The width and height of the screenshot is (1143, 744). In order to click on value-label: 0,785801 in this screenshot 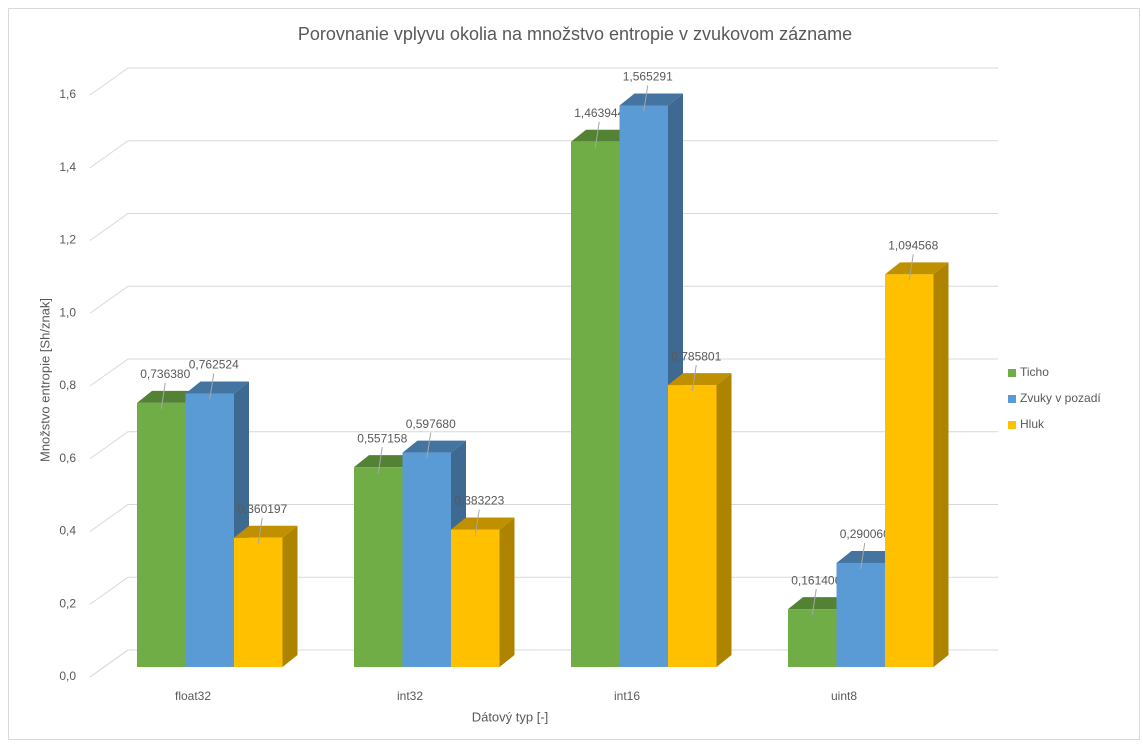, I will do `click(696, 356)`.